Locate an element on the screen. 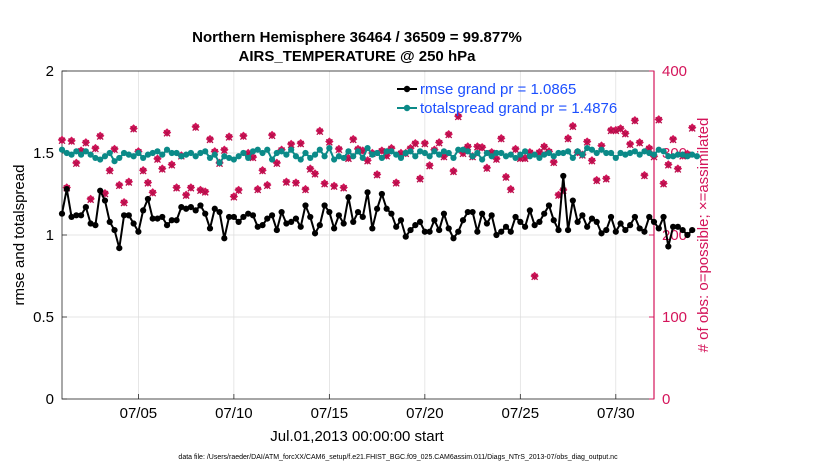  totalspread-series is located at coordinates (379, 155).